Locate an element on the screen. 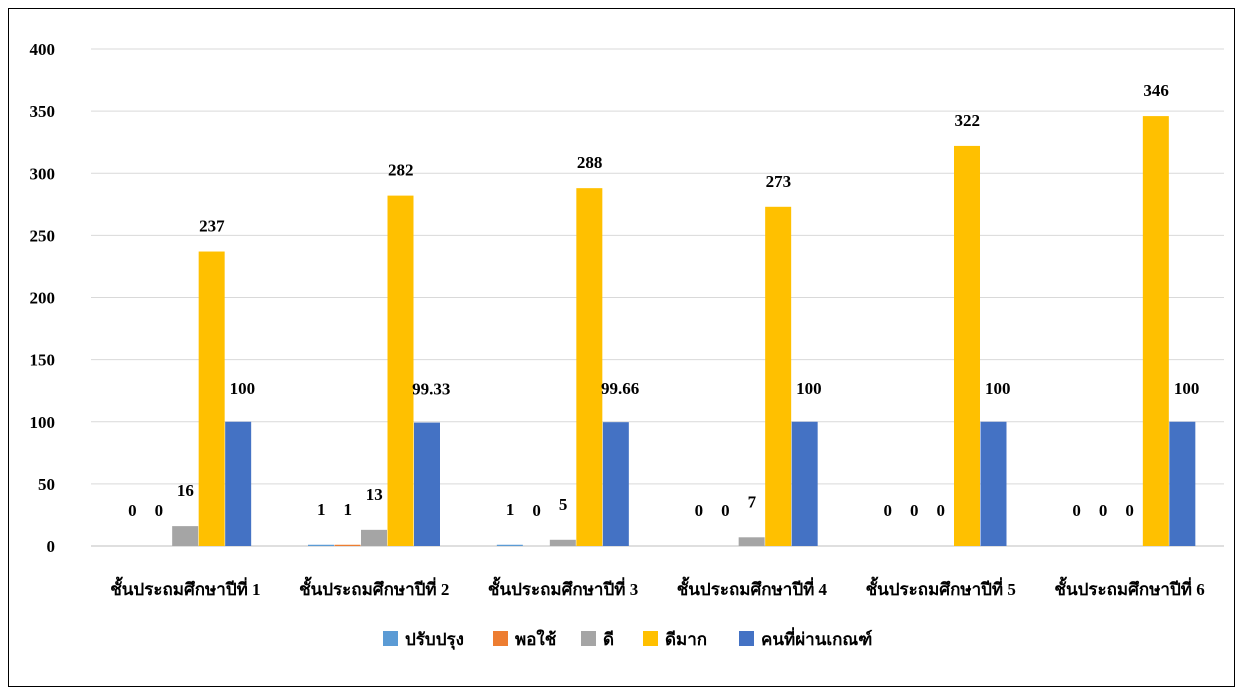 This screenshot has width=1247, height=695. category-label: ชั้นประถมศึกษาปีที่ 5 is located at coordinates (941, 587).